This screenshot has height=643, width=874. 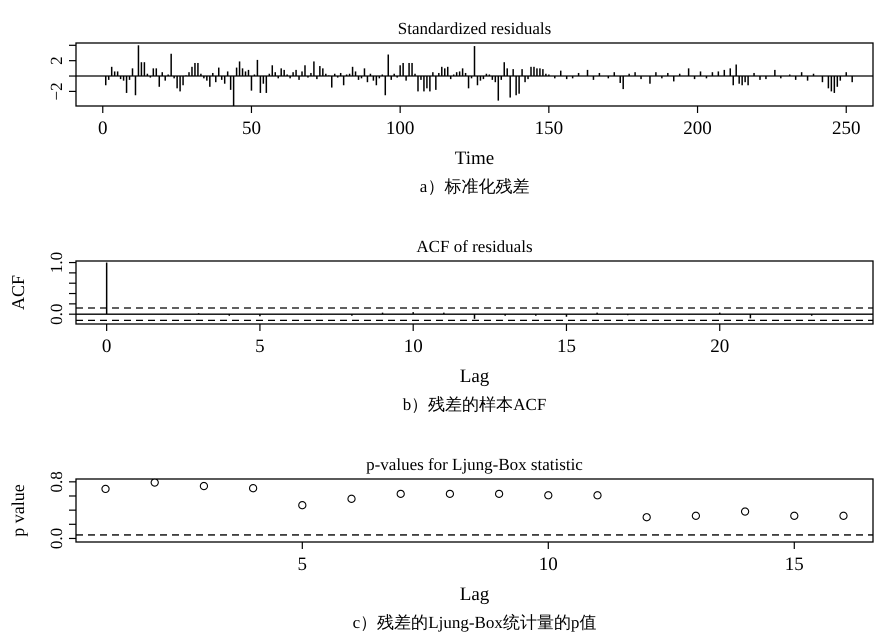 What do you see at coordinates (846, 128) in the screenshot?
I see `x-tick-label: 250` at bounding box center [846, 128].